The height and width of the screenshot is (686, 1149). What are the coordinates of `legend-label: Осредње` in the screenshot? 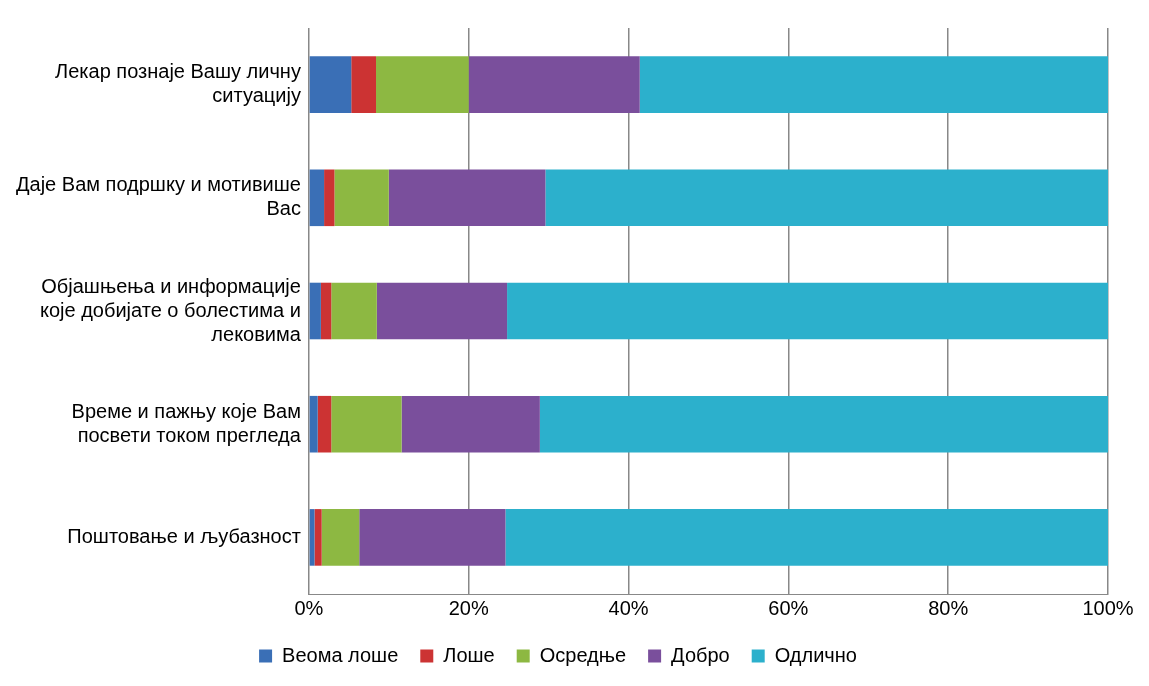 It's located at (583, 654).